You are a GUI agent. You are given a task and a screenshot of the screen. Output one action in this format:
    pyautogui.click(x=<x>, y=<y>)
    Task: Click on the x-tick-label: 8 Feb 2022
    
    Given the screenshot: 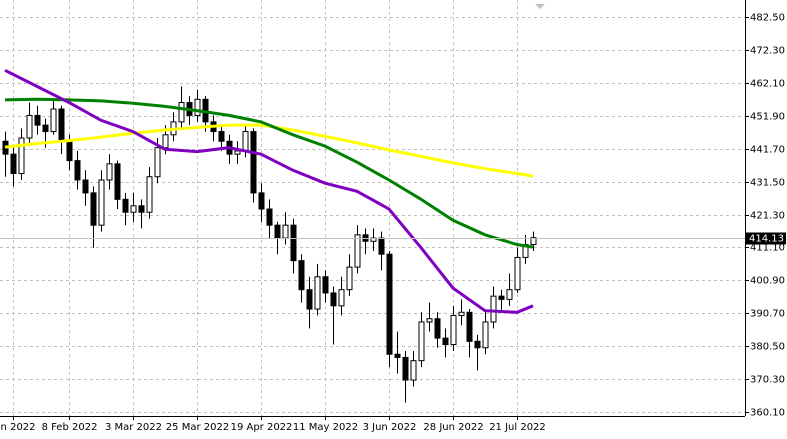 What is the action you would take?
    pyautogui.click(x=70, y=427)
    